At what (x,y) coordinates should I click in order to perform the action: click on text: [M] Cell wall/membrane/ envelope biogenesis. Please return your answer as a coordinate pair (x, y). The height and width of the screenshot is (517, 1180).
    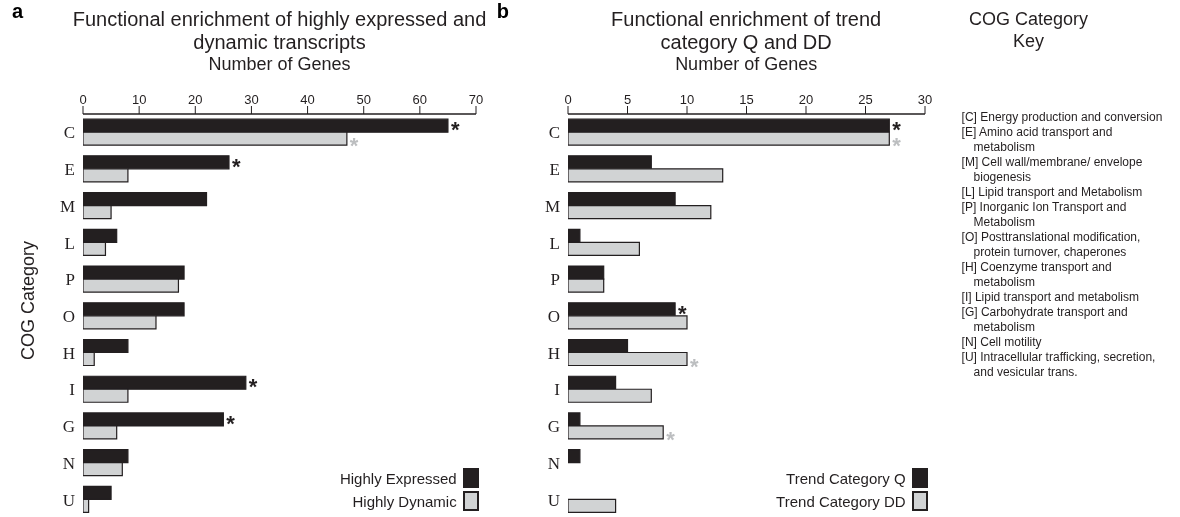
    Looking at the image, I should click on (1052, 170).